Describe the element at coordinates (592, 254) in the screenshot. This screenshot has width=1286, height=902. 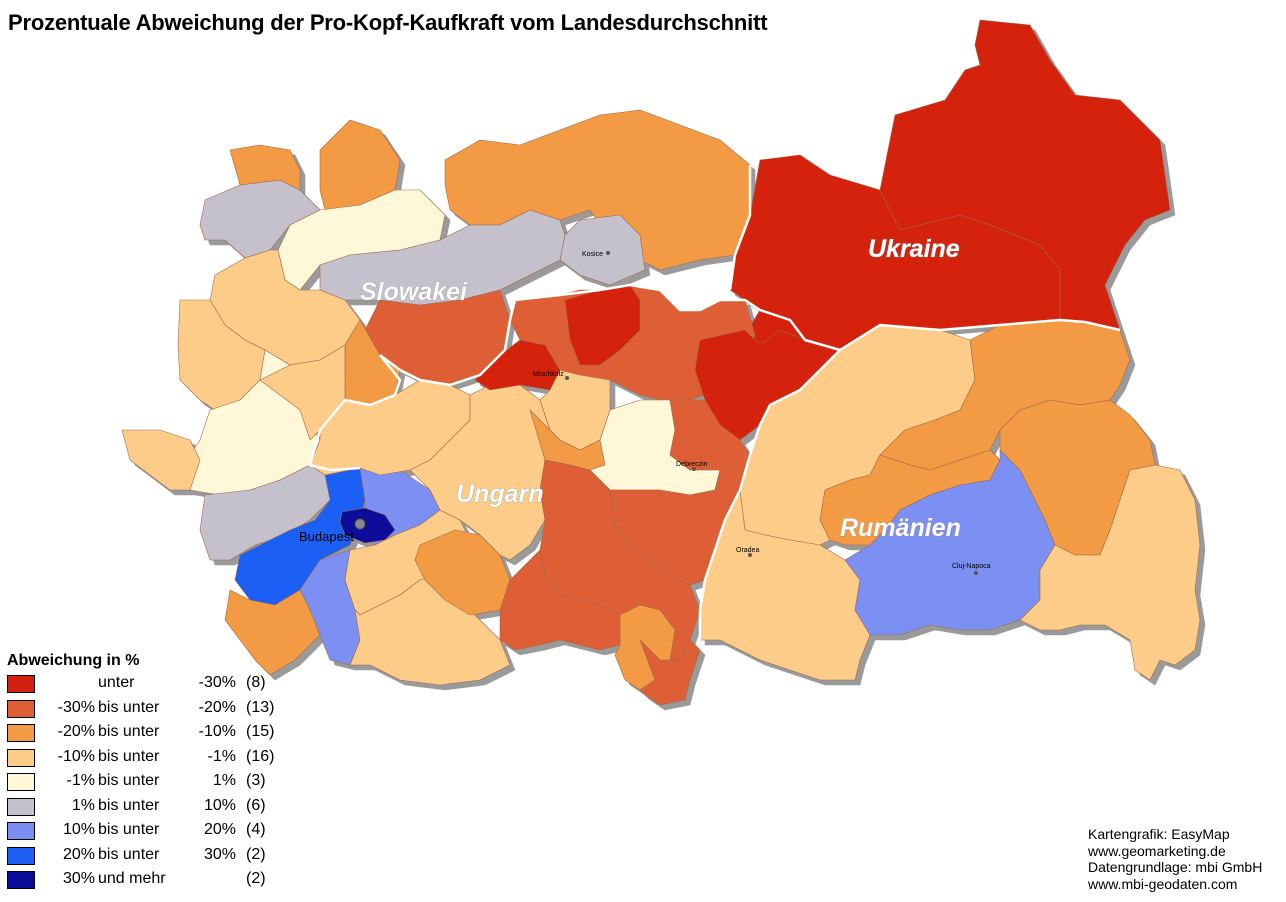
I see `city-label-kosice: Kosice` at that location.